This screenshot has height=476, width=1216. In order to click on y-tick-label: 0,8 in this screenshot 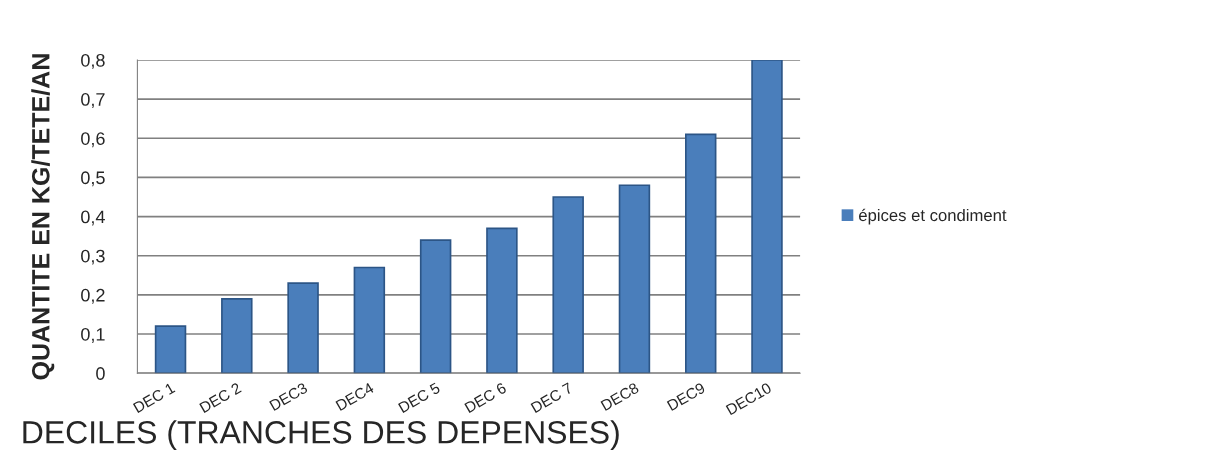, I will do `click(93, 61)`.